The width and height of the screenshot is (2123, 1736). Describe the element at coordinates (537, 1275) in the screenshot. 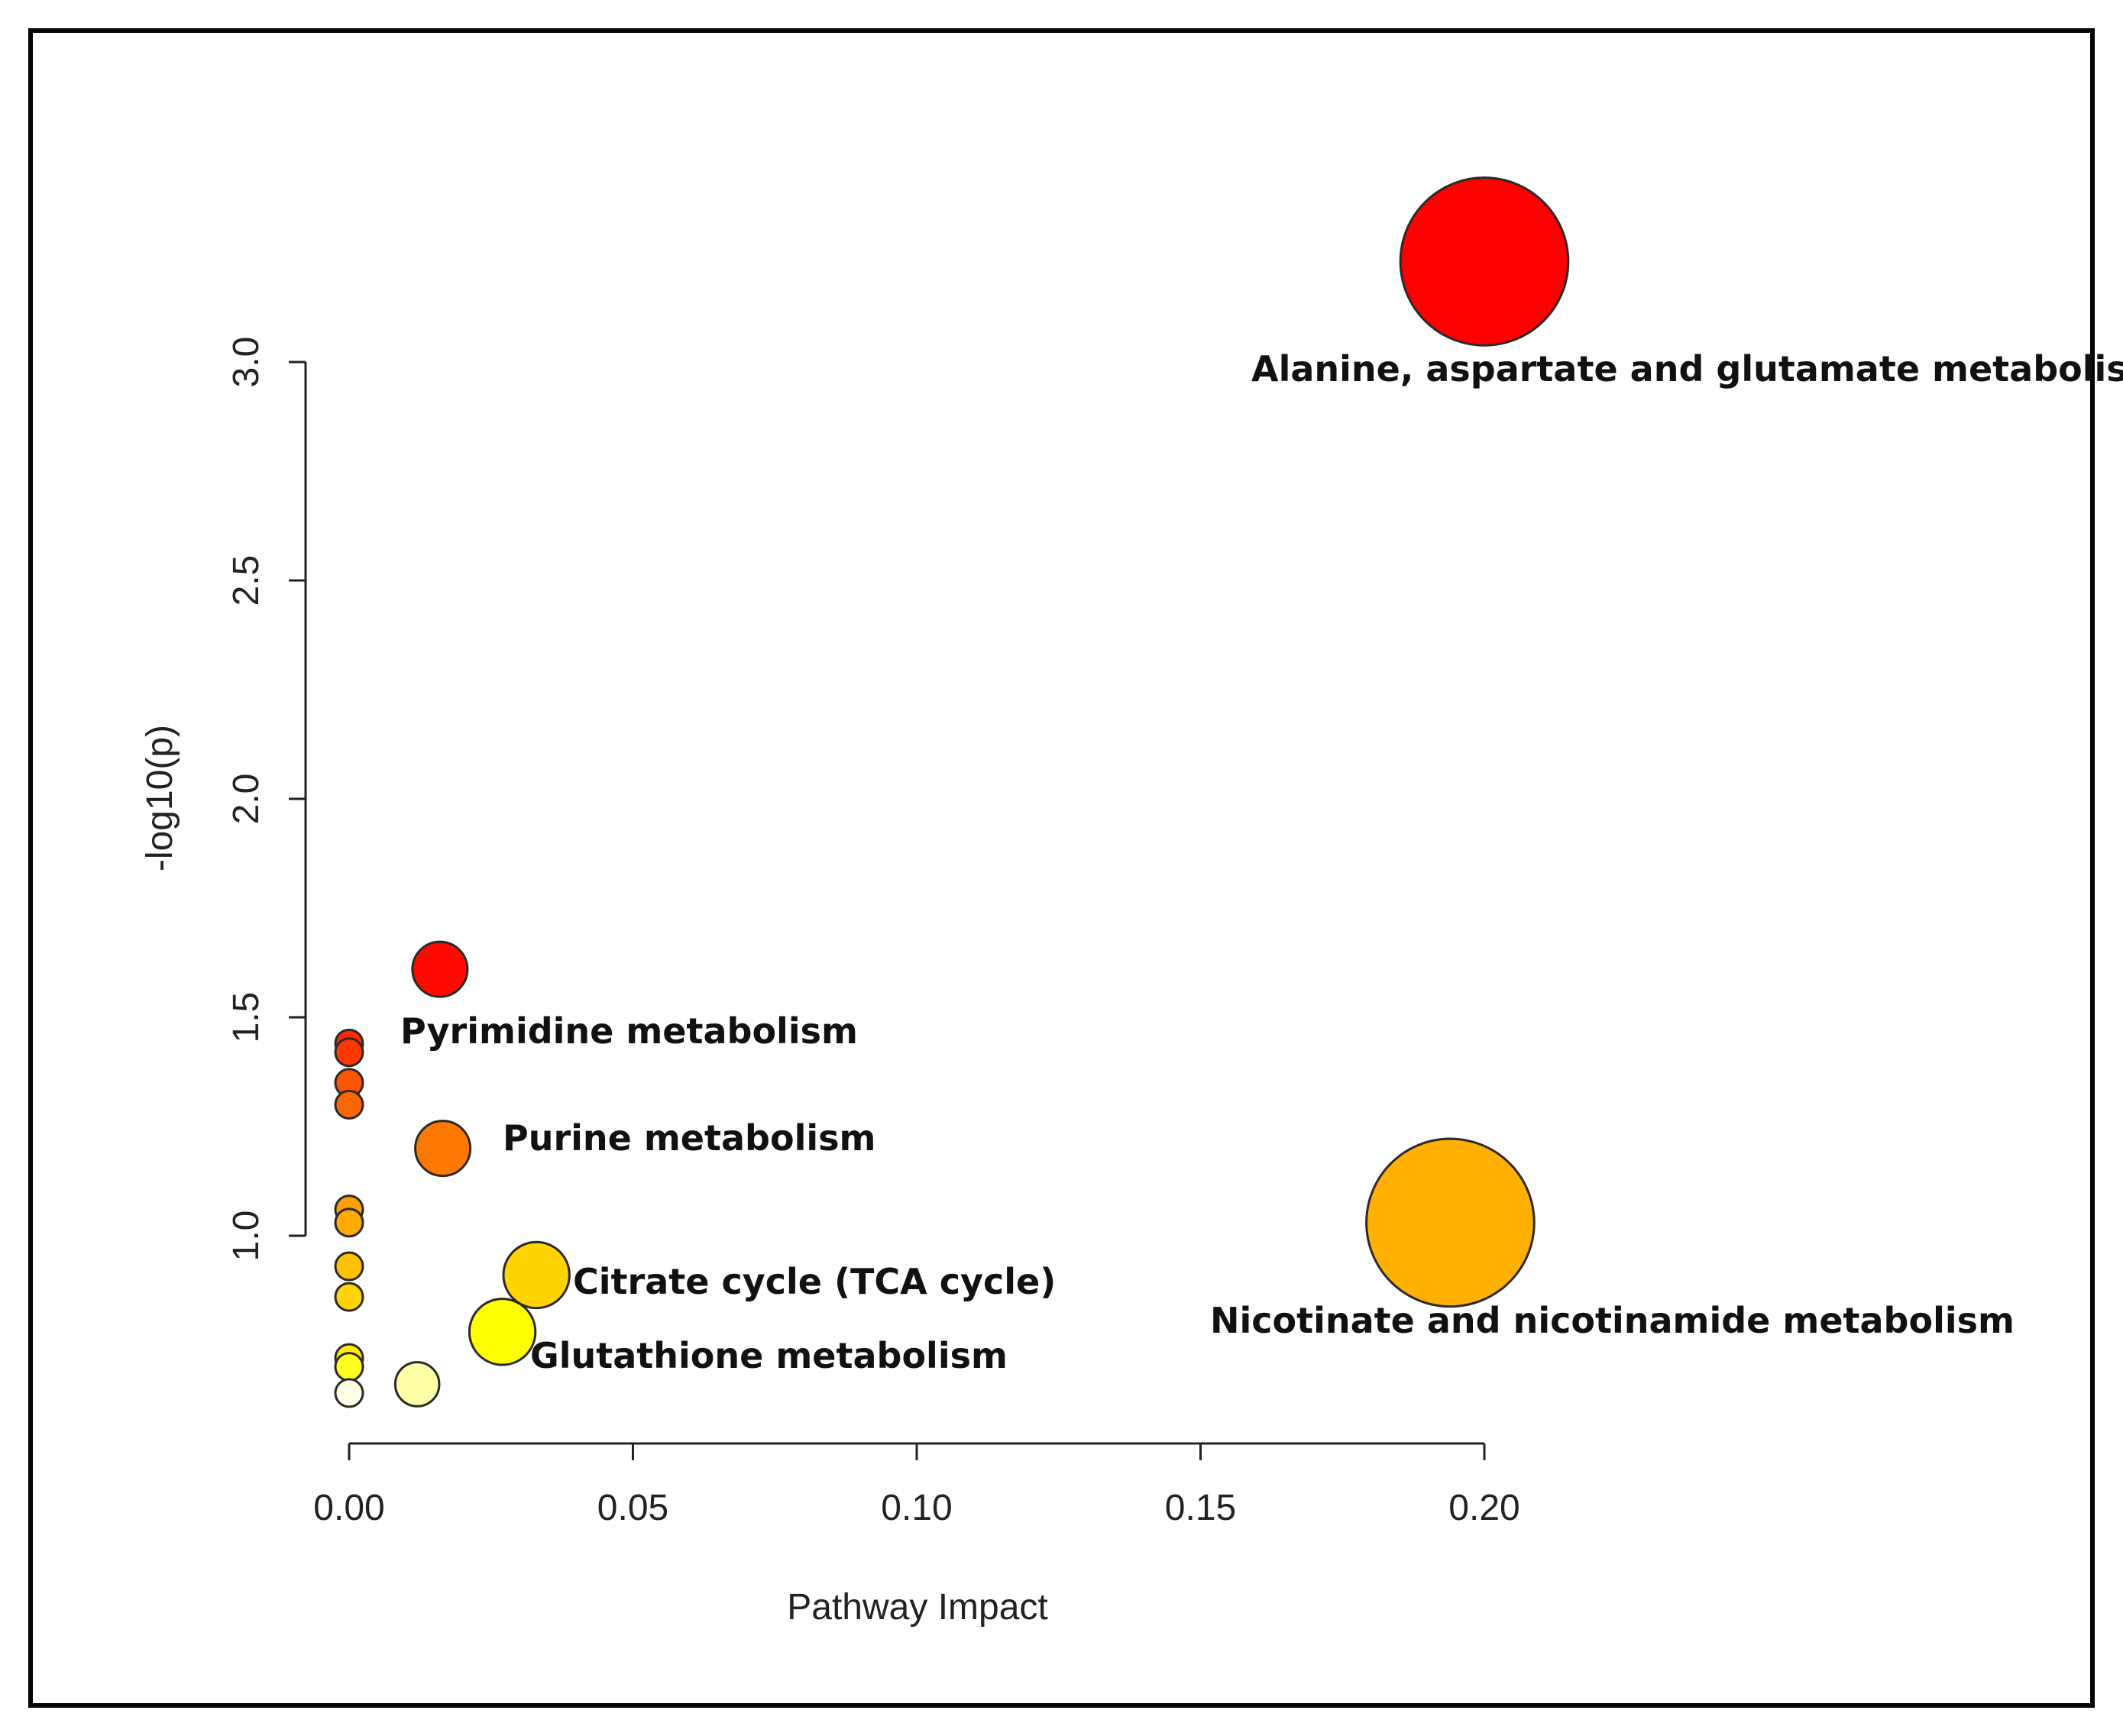

I see `bubble-citrate-cycle-tca-cycle` at that location.